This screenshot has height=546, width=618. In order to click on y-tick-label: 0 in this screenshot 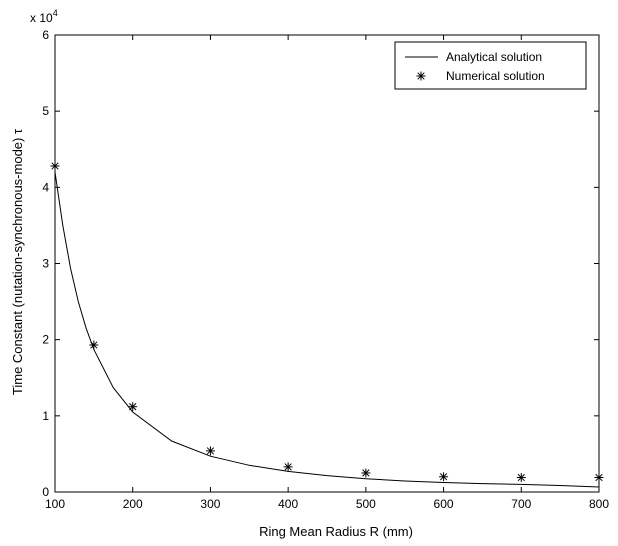, I will do `click(45, 492)`.